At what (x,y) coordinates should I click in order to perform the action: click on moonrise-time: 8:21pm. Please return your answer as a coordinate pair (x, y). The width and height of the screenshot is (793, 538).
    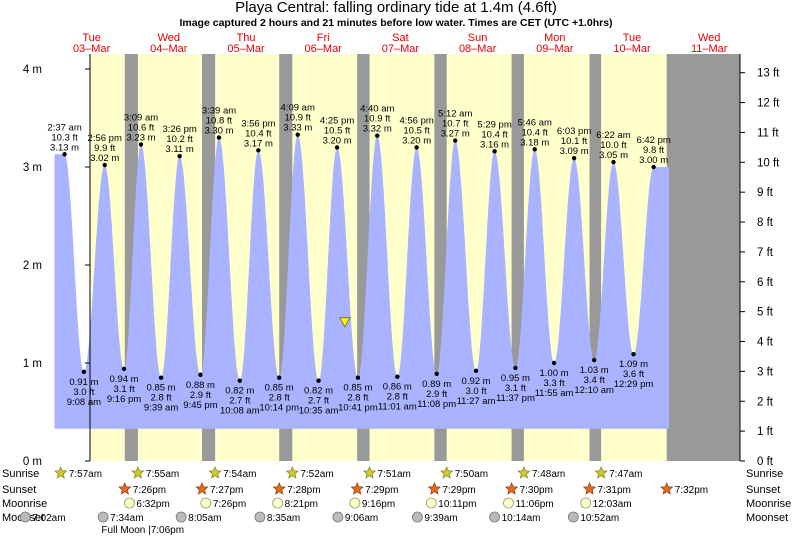
    Looking at the image, I should click on (301, 504).